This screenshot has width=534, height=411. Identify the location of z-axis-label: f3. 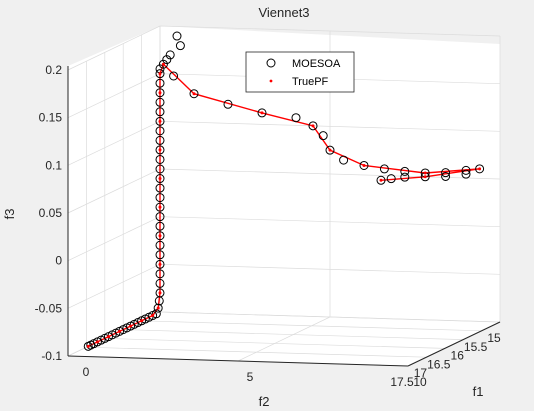
(9, 214).